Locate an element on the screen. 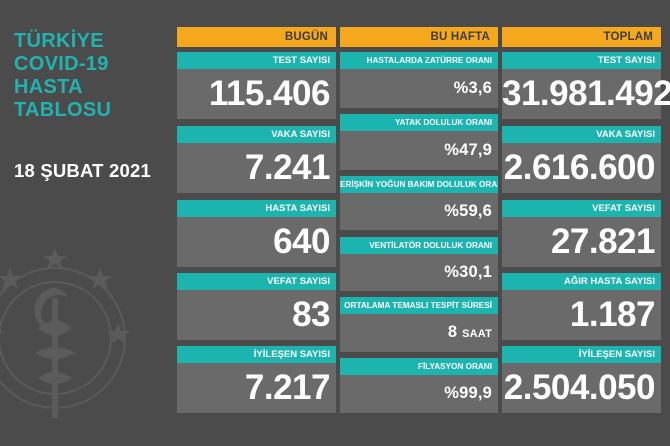  card-label: AĞIR HASTA SAYISI is located at coordinates (581, 281).